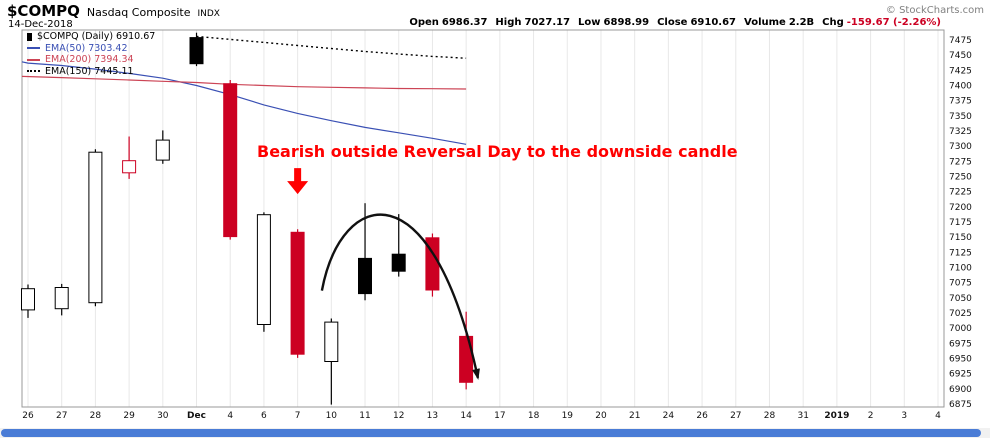 The width and height of the screenshot is (990, 438). Describe the element at coordinates (960, 147) in the screenshot. I see `y-axis-label: 7300` at that location.